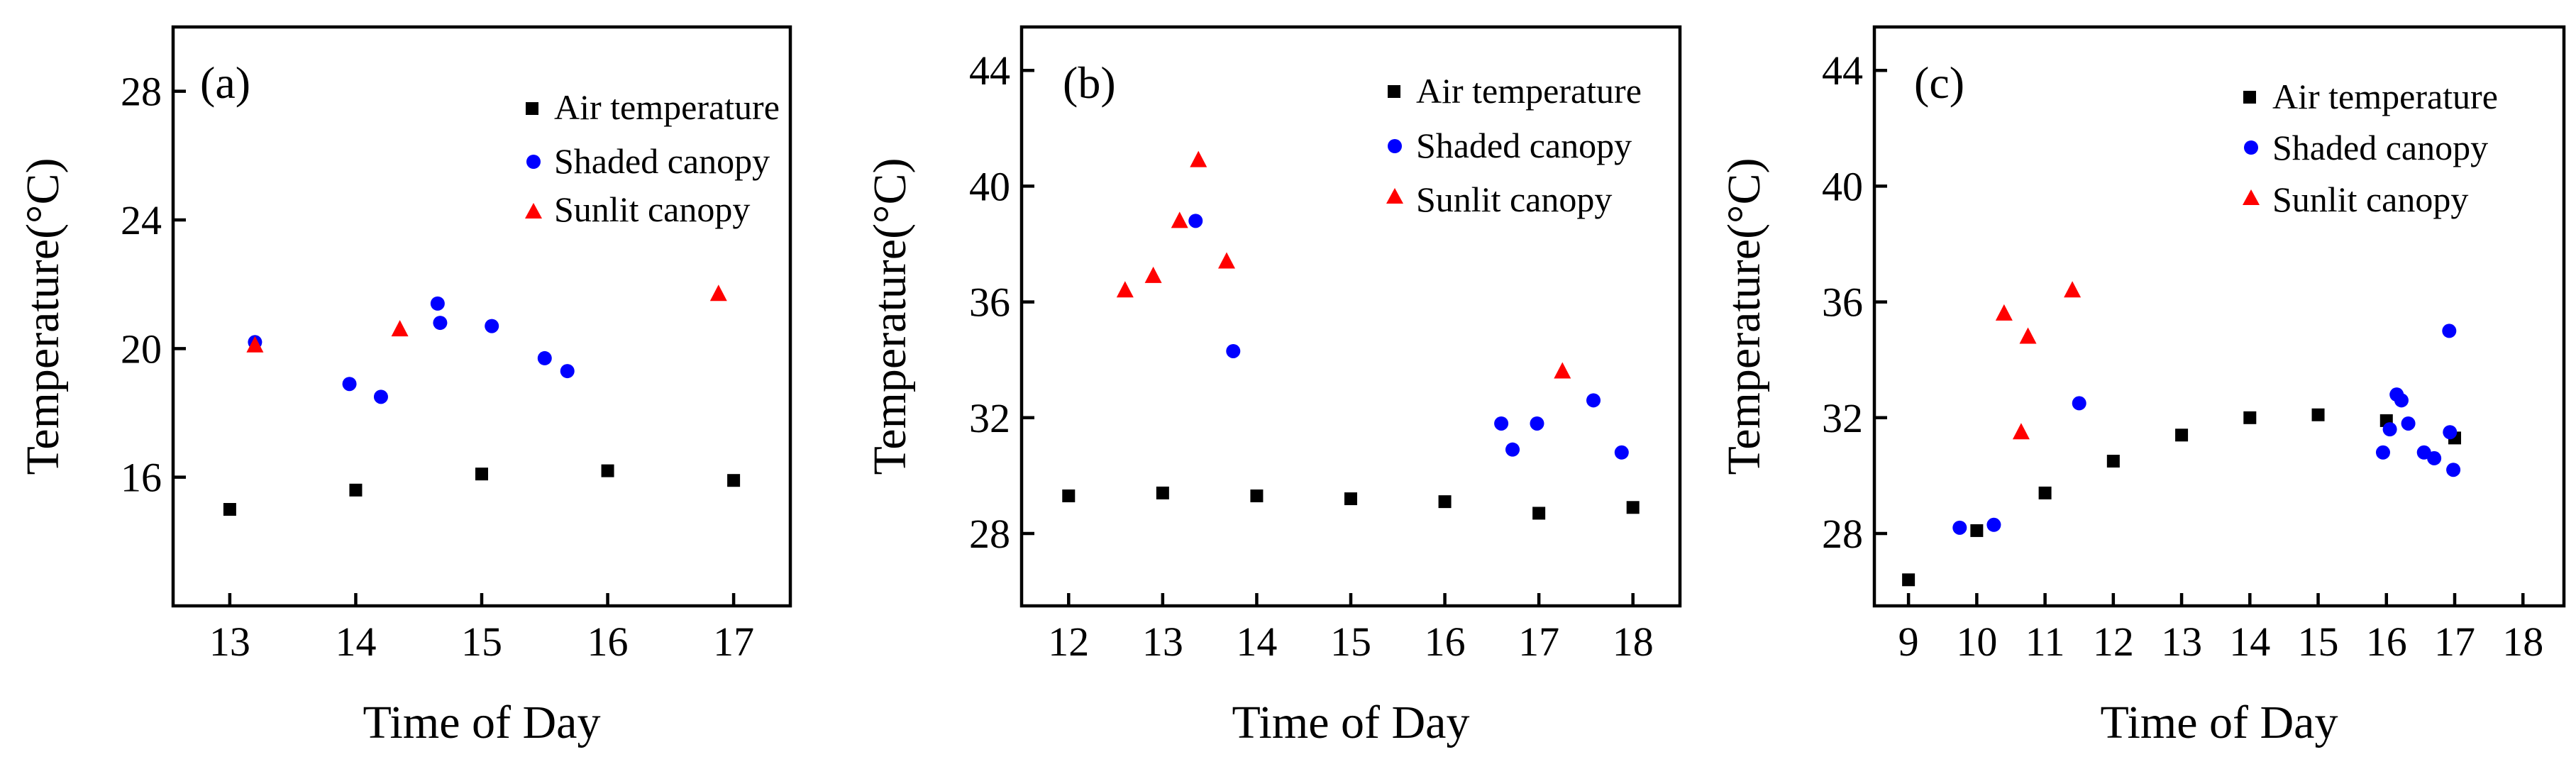  I want to click on panel-label: (a), so click(225, 82).